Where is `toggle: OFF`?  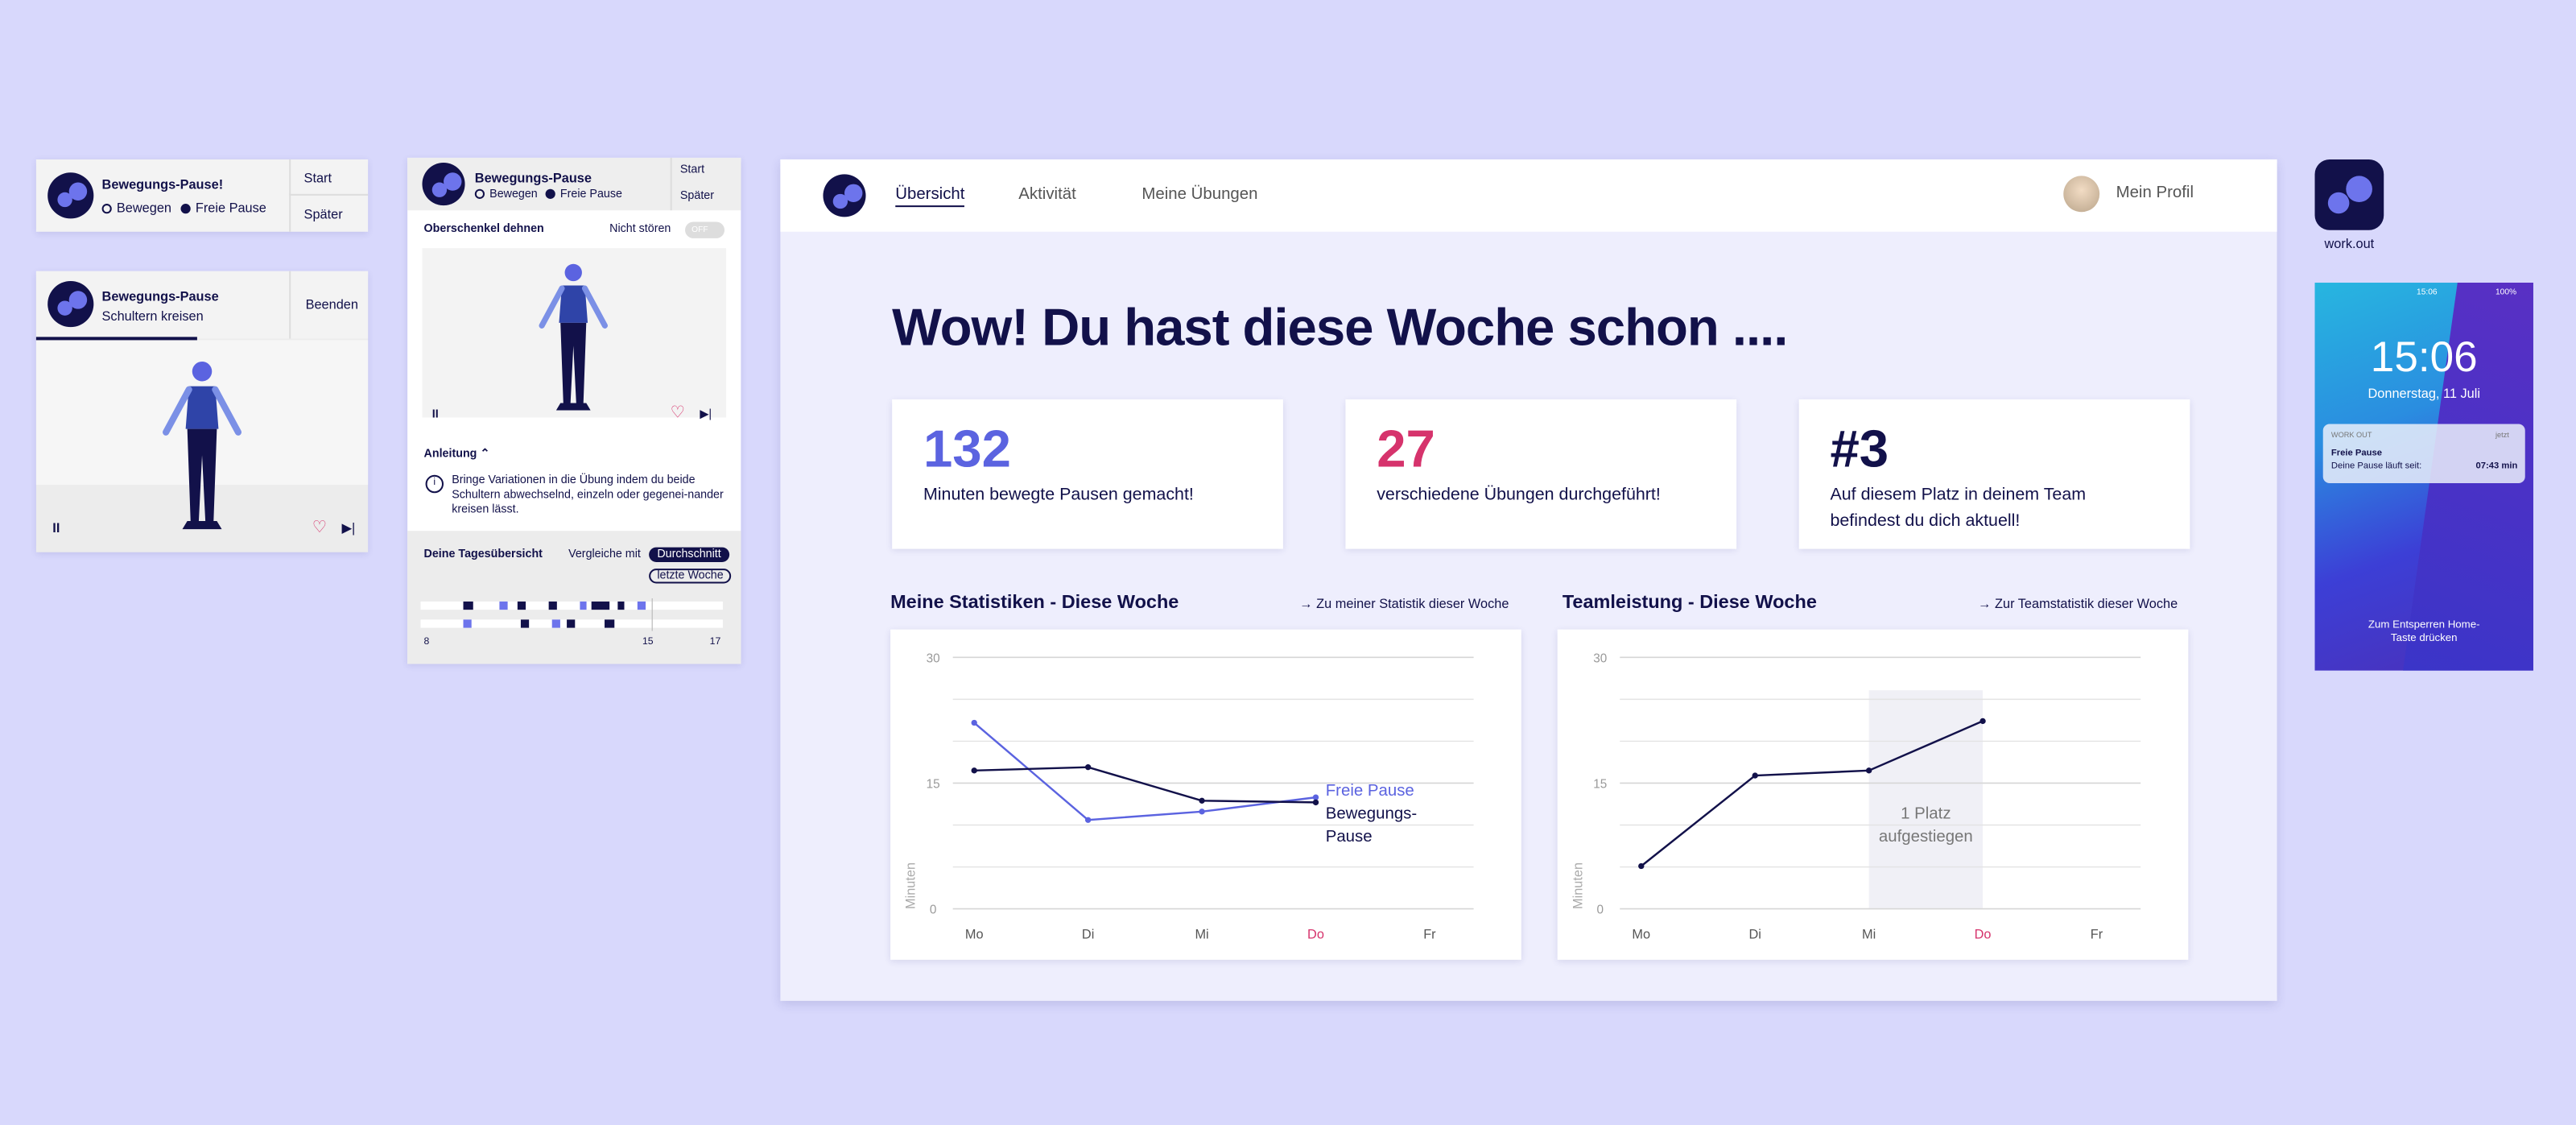 toggle: OFF is located at coordinates (705, 230).